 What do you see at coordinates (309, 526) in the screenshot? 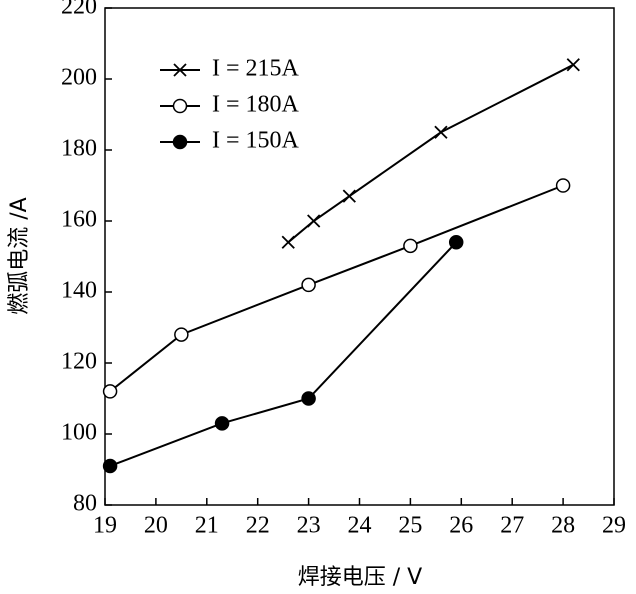
I see `x-tick-label: 23` at bounding box center [309, 526].